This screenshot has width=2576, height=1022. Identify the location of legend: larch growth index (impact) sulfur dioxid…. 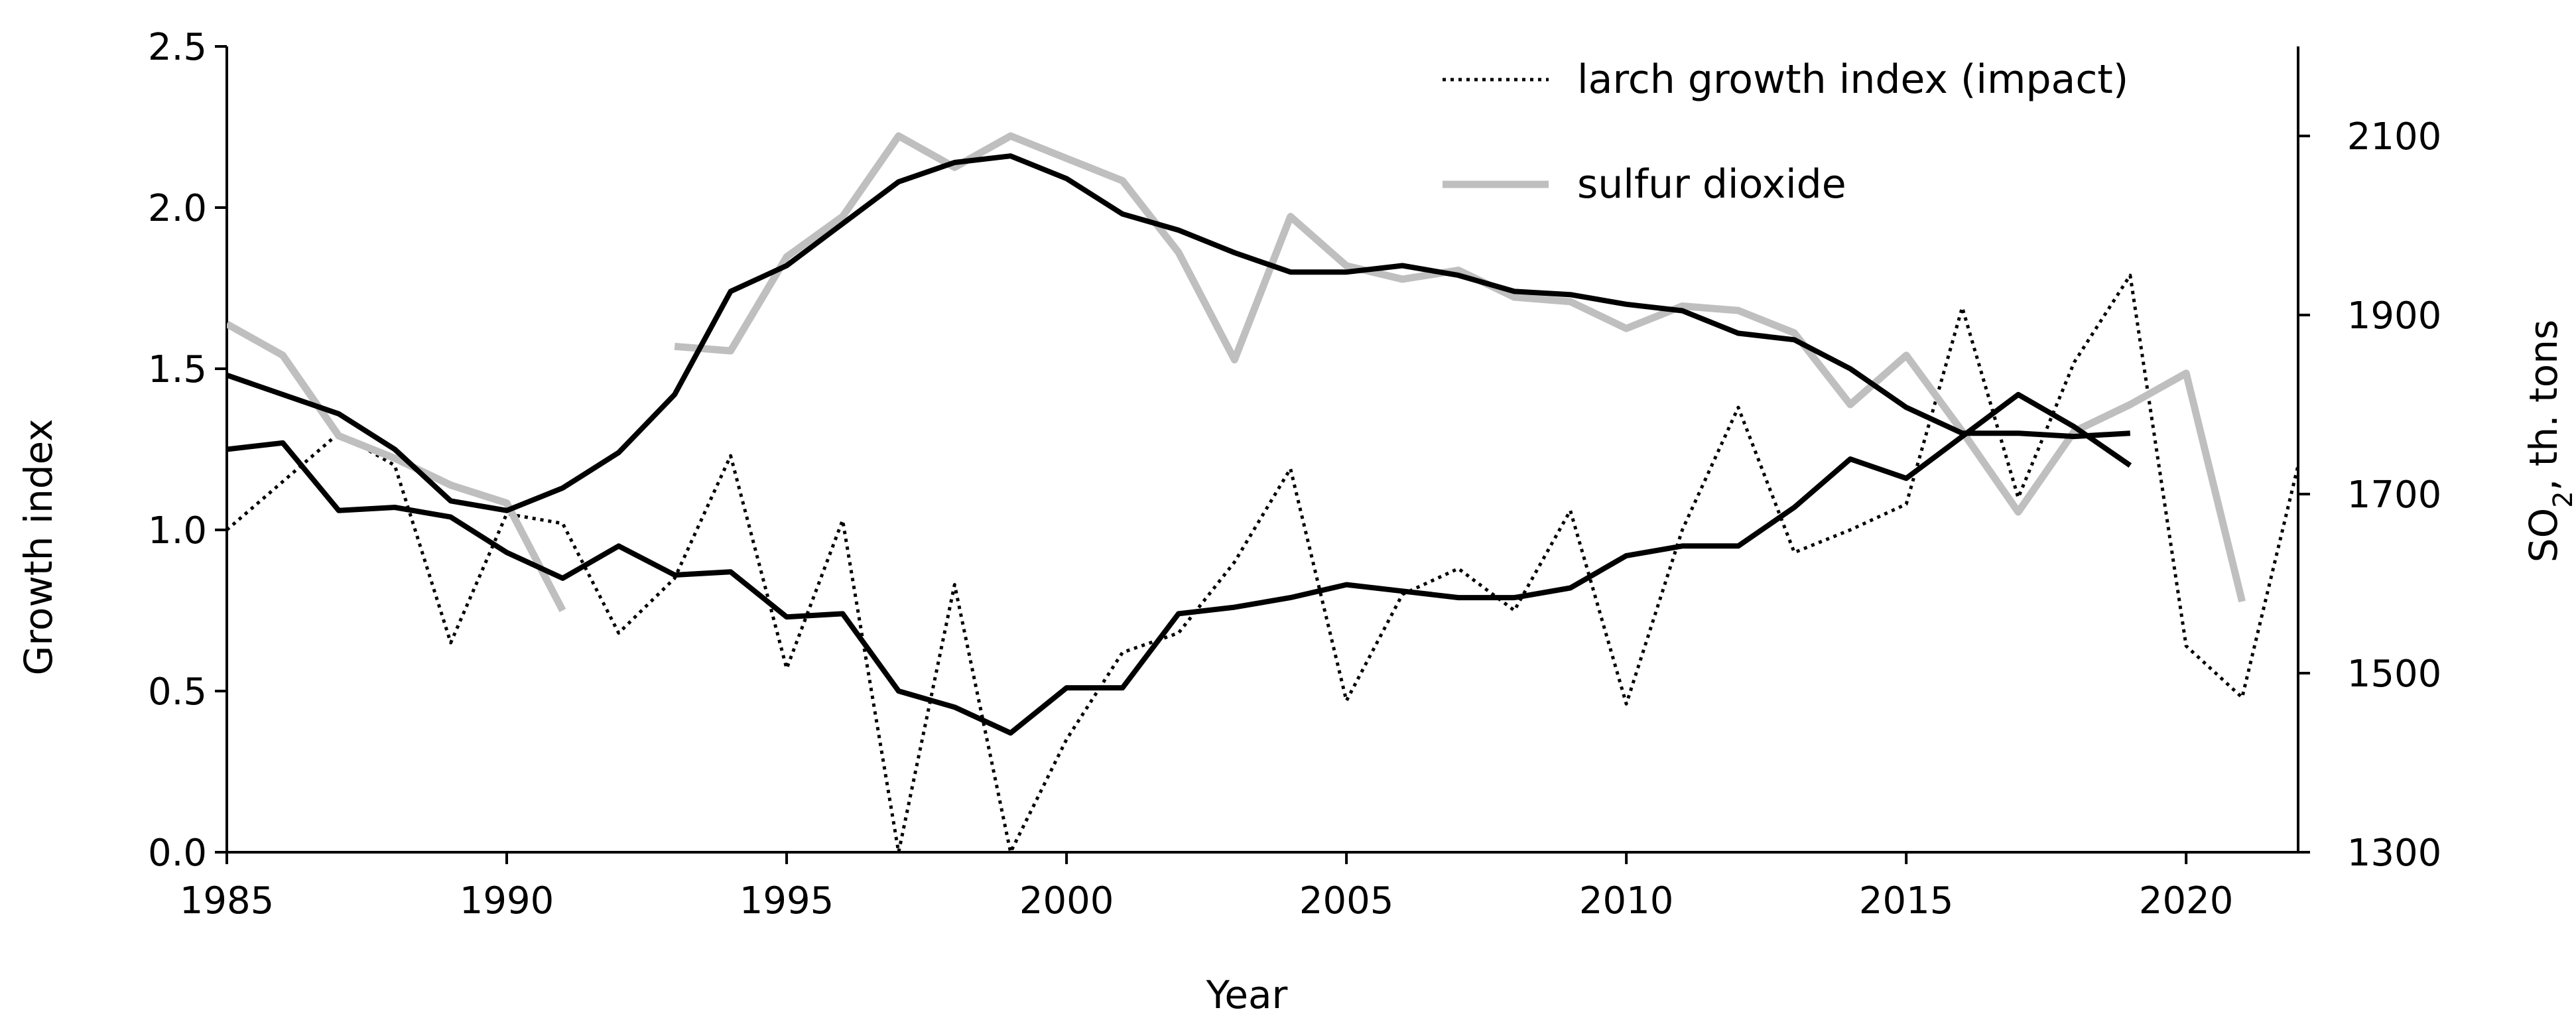
(1786, 132).